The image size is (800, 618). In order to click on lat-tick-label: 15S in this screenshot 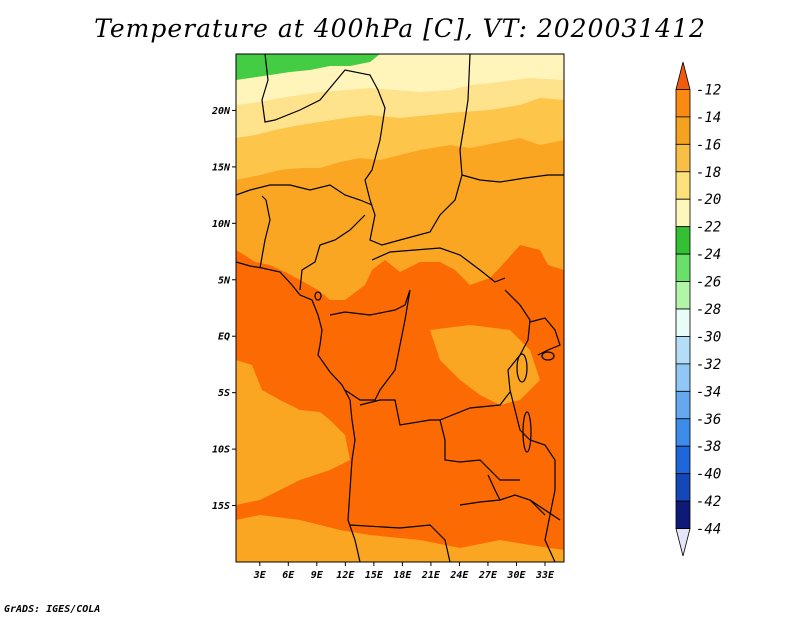, I will do `click(221, 506)`.